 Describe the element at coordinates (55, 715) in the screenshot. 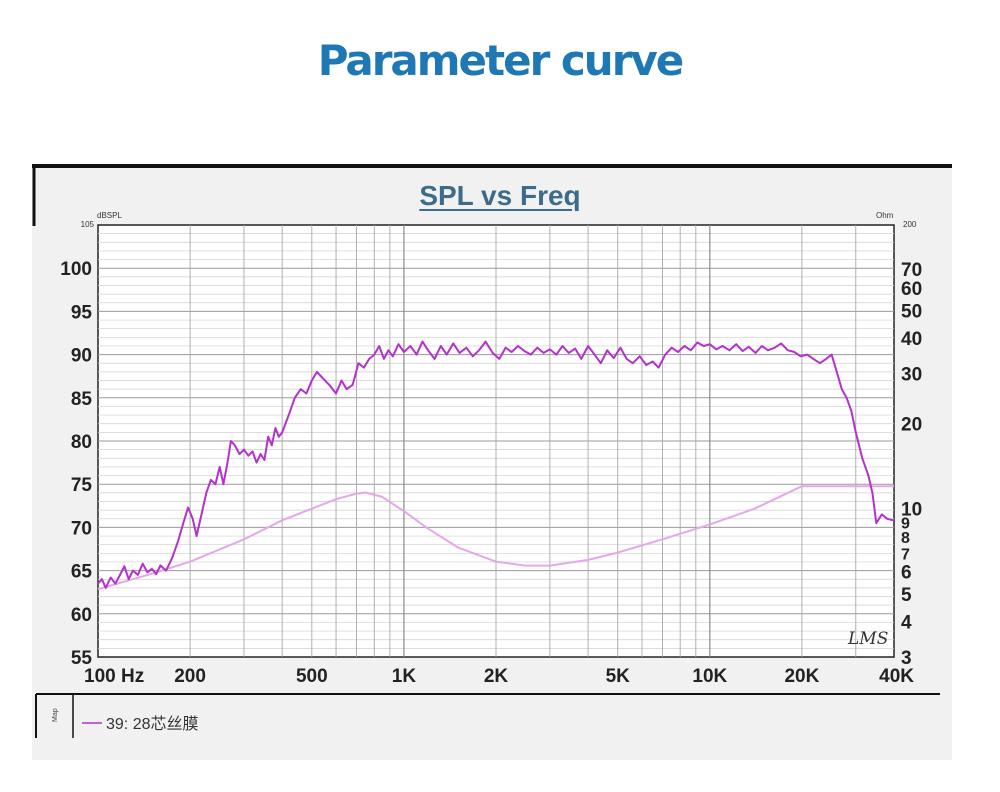

I see `legend-side-label: Map` at that location.